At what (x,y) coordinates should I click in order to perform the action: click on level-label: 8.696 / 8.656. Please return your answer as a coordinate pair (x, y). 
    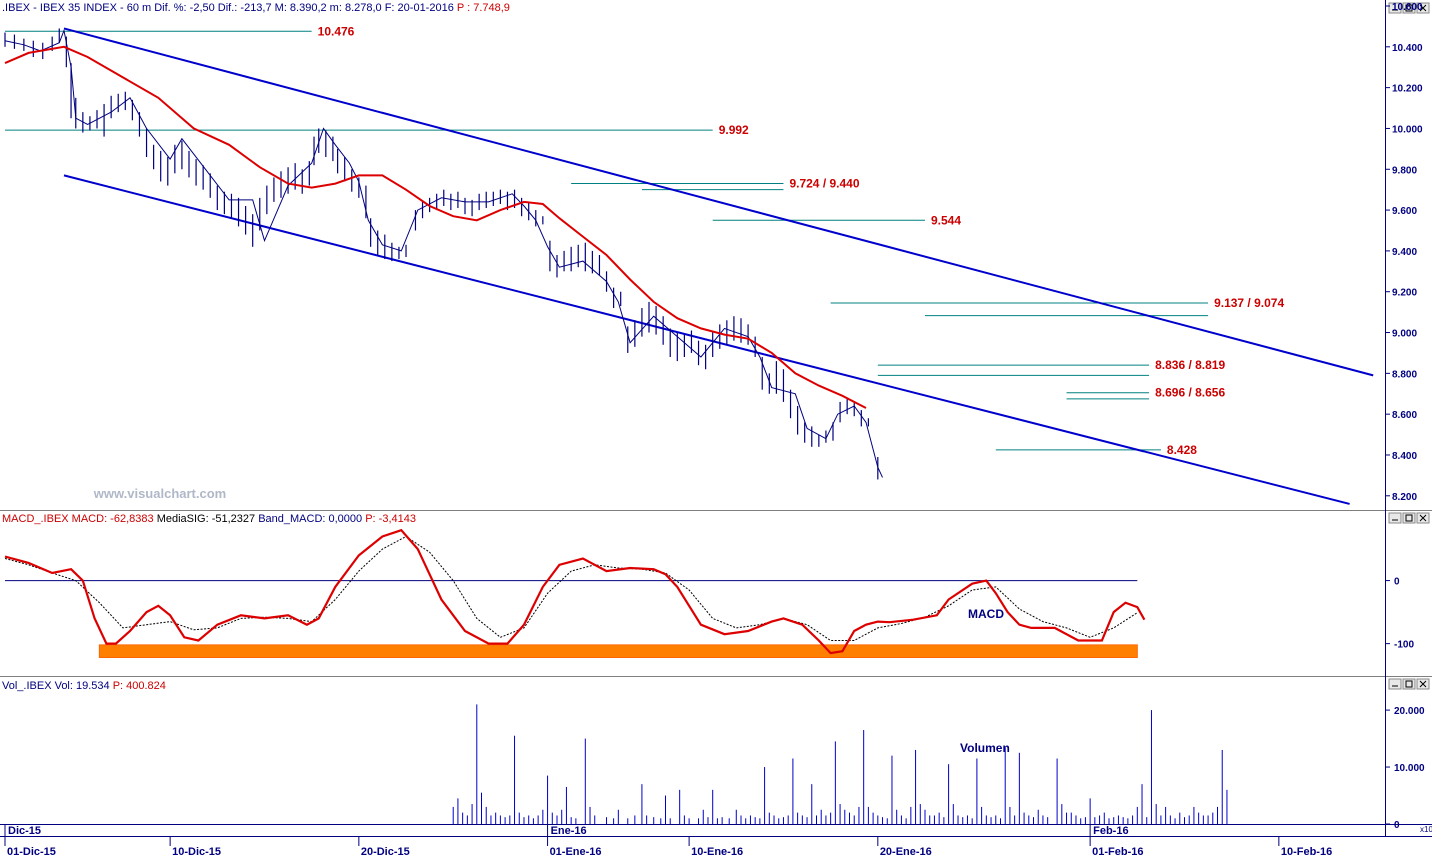
    Looking at the image, I should click on (1190, 393).